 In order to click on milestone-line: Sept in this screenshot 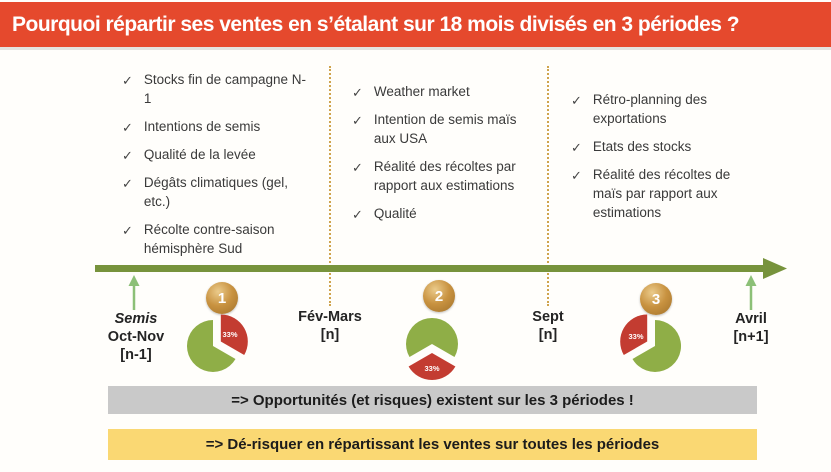, I will do `click(548, 317)`.